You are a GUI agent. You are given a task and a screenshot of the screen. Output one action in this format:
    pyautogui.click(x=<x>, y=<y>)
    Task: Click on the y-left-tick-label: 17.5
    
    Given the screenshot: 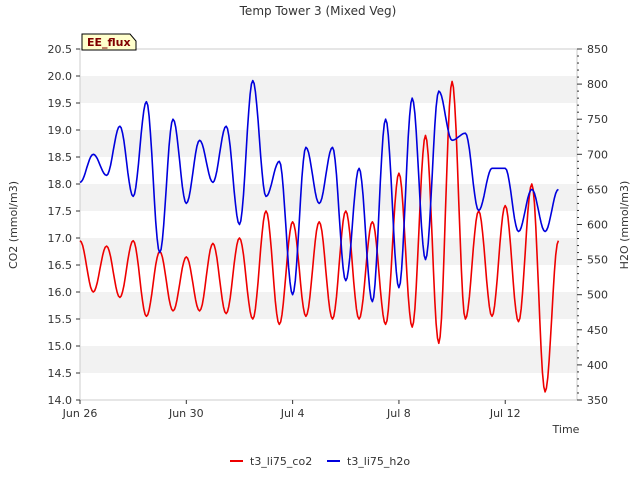 What is the action you would take?
    pyautogui.click(x=60, y=211)
    